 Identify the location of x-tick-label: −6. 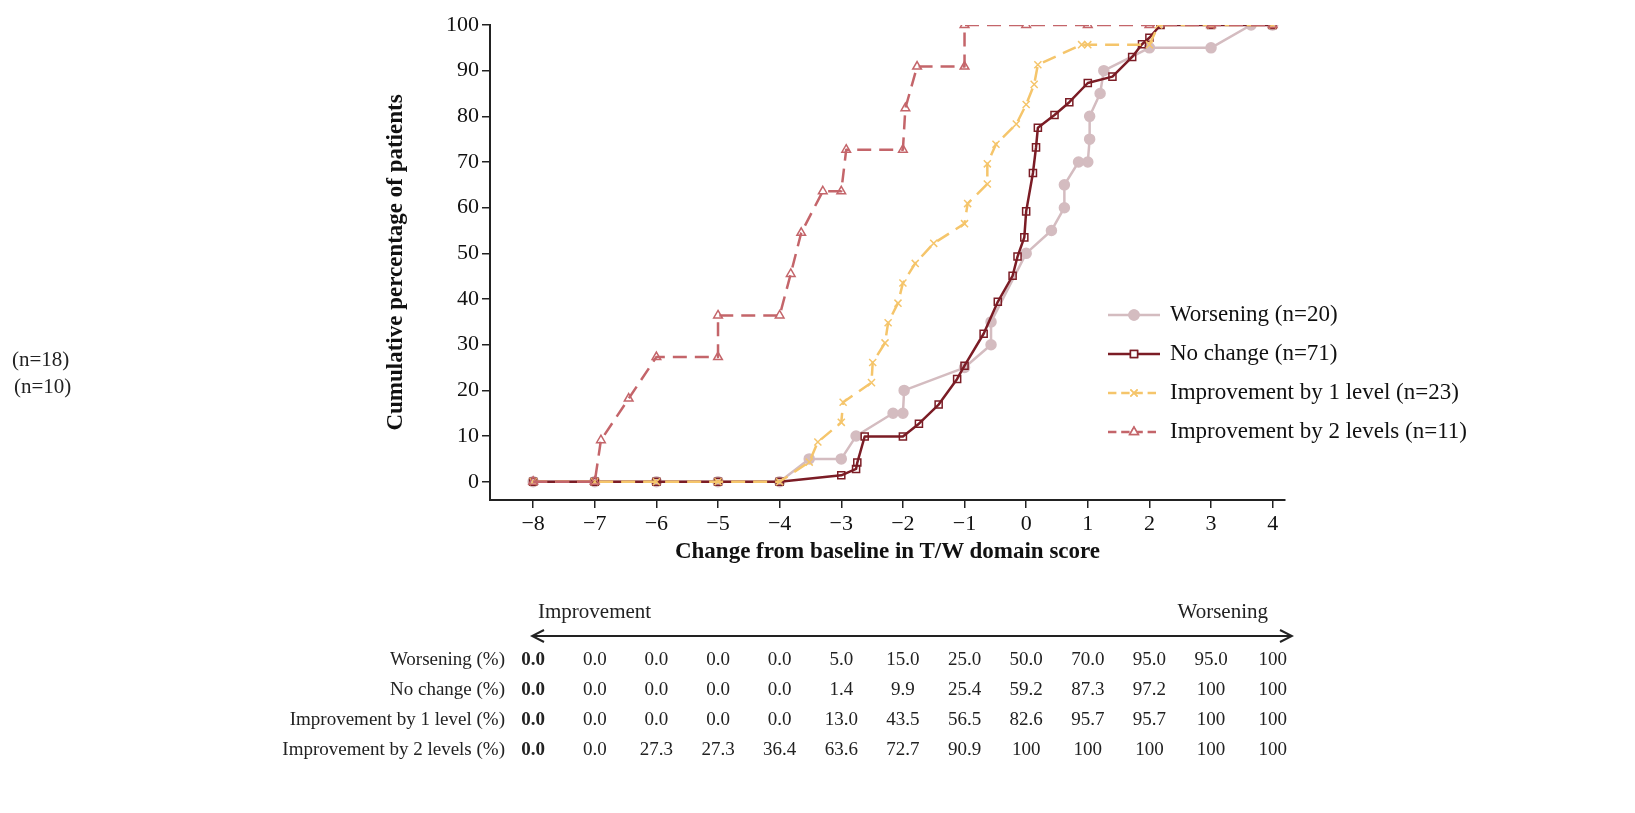
(656, 522).